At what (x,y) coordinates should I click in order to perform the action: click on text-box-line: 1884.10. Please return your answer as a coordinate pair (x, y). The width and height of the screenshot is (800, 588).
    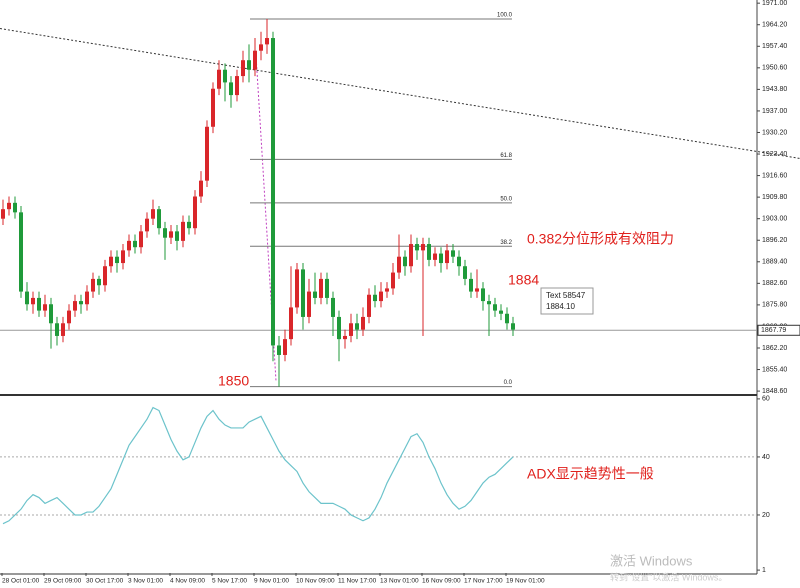
    Looking at the image, I should click on (560, 306).